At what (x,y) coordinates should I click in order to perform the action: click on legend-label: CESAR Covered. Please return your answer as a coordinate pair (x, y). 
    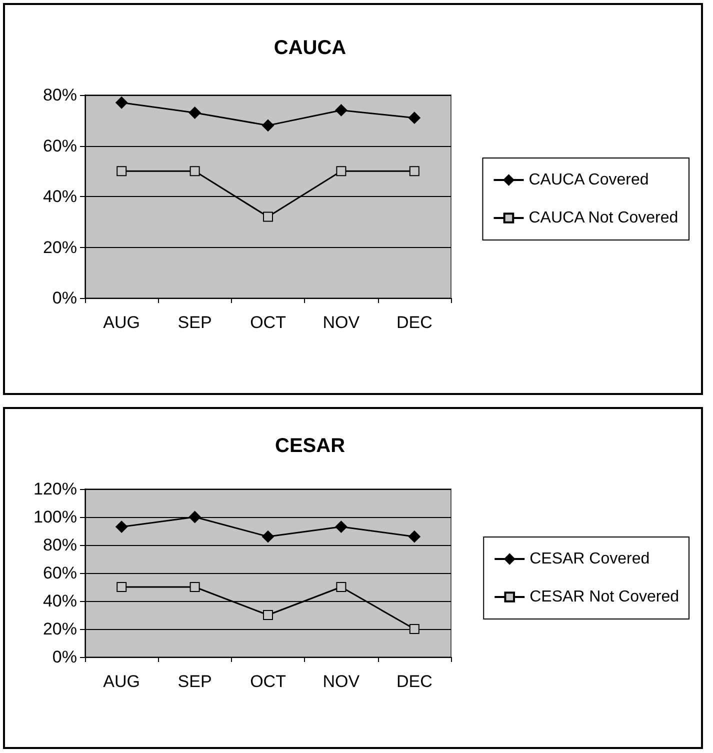
    Looking at the image, I should click on (590, 559).